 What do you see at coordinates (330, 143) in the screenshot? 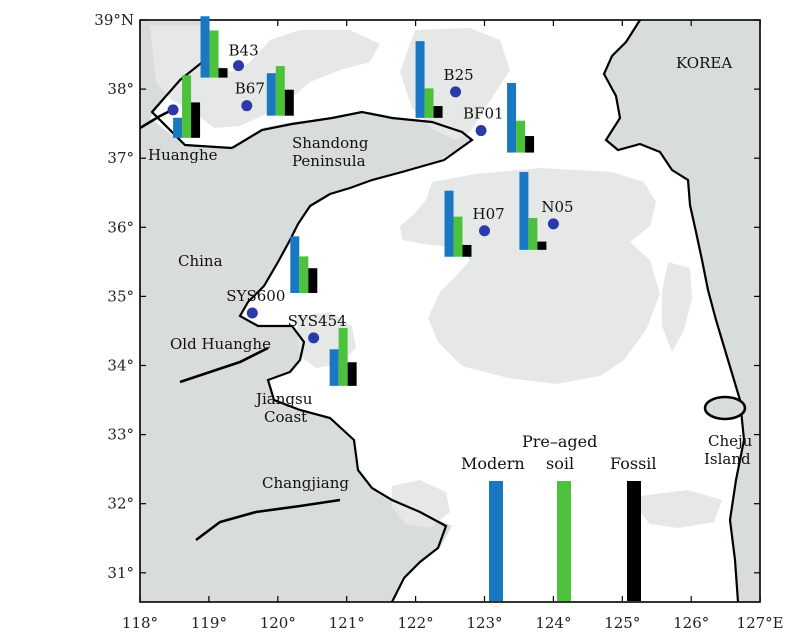
I see `label-shandong: Shandong` at bounding box center [330, 143].